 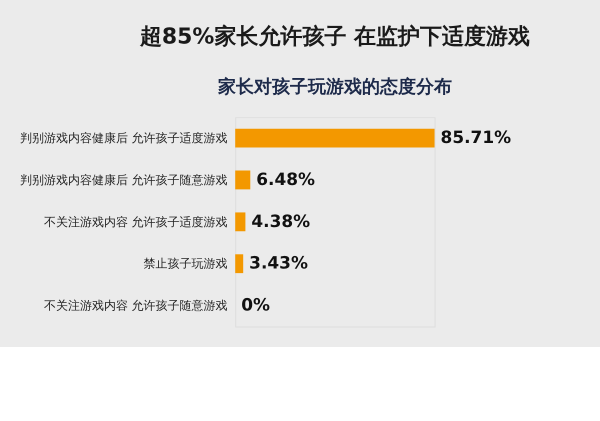 I want to click on data-label: 6.48%, so click(x=286, y=178).